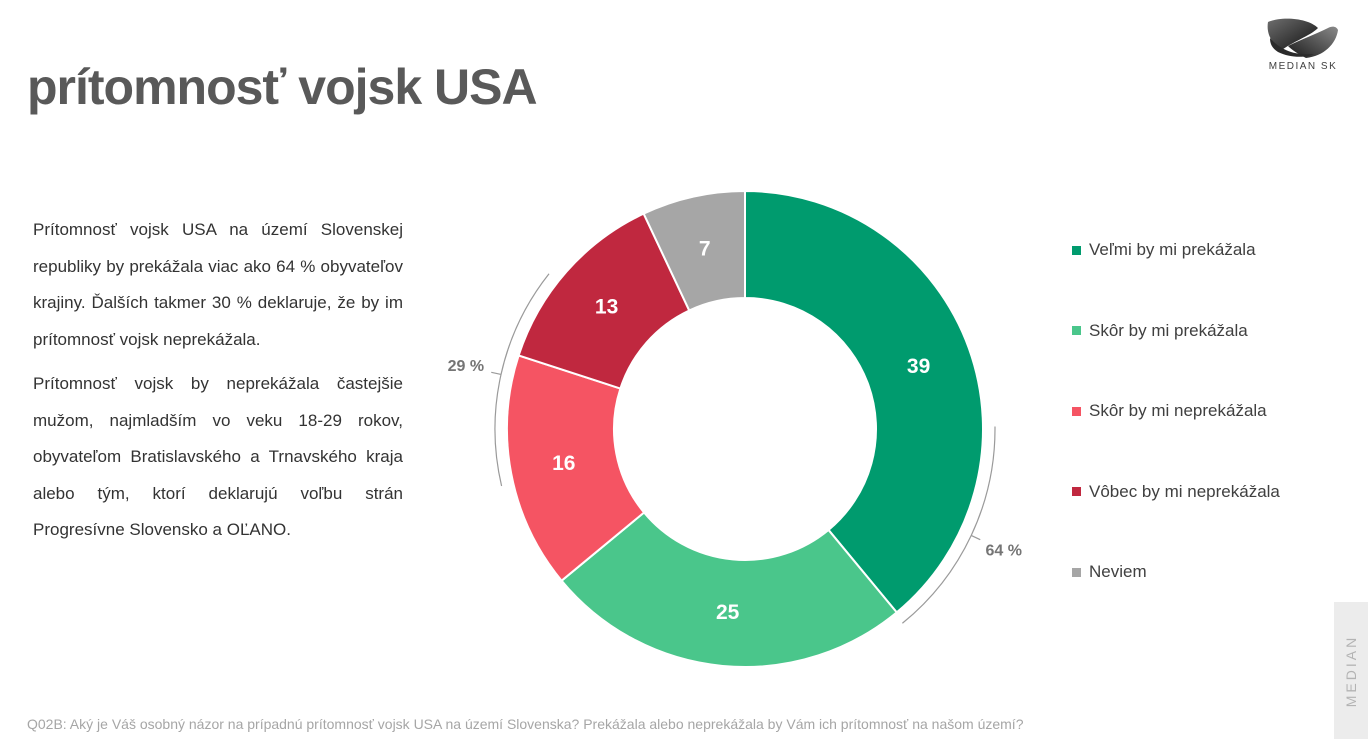  What do you see at coordinates (1178, 410) in the screenshot?
I see `legend-label: Skôr by mi neprekážala` at bounding box center [1178, 410].